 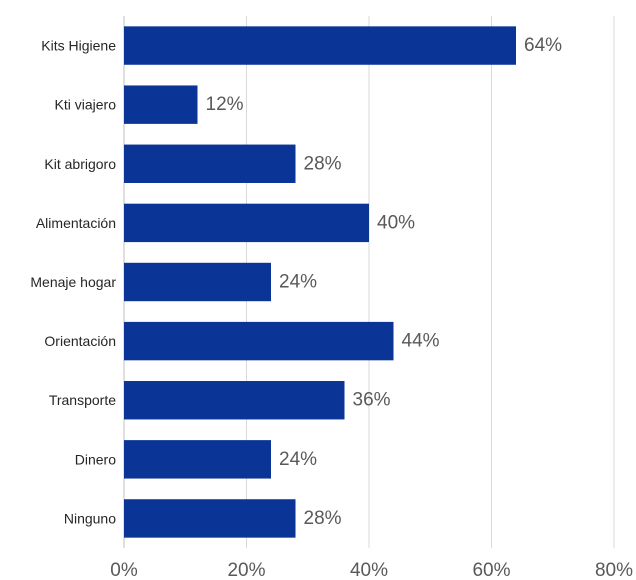 I want to click on value-label-2: 12%, so click(x=225, y=104).